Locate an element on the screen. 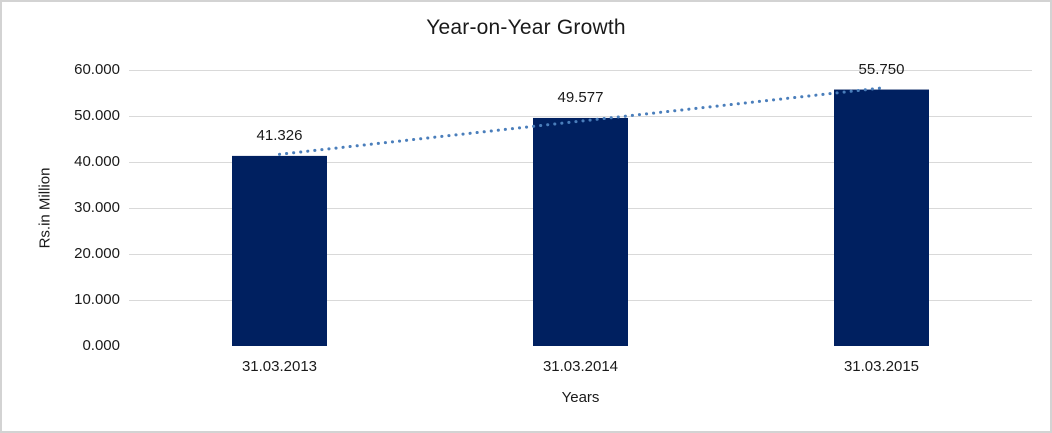 The image size is (1052, 433). chart-title: Year-on-Year Growth is located at coordinates (526, 27).